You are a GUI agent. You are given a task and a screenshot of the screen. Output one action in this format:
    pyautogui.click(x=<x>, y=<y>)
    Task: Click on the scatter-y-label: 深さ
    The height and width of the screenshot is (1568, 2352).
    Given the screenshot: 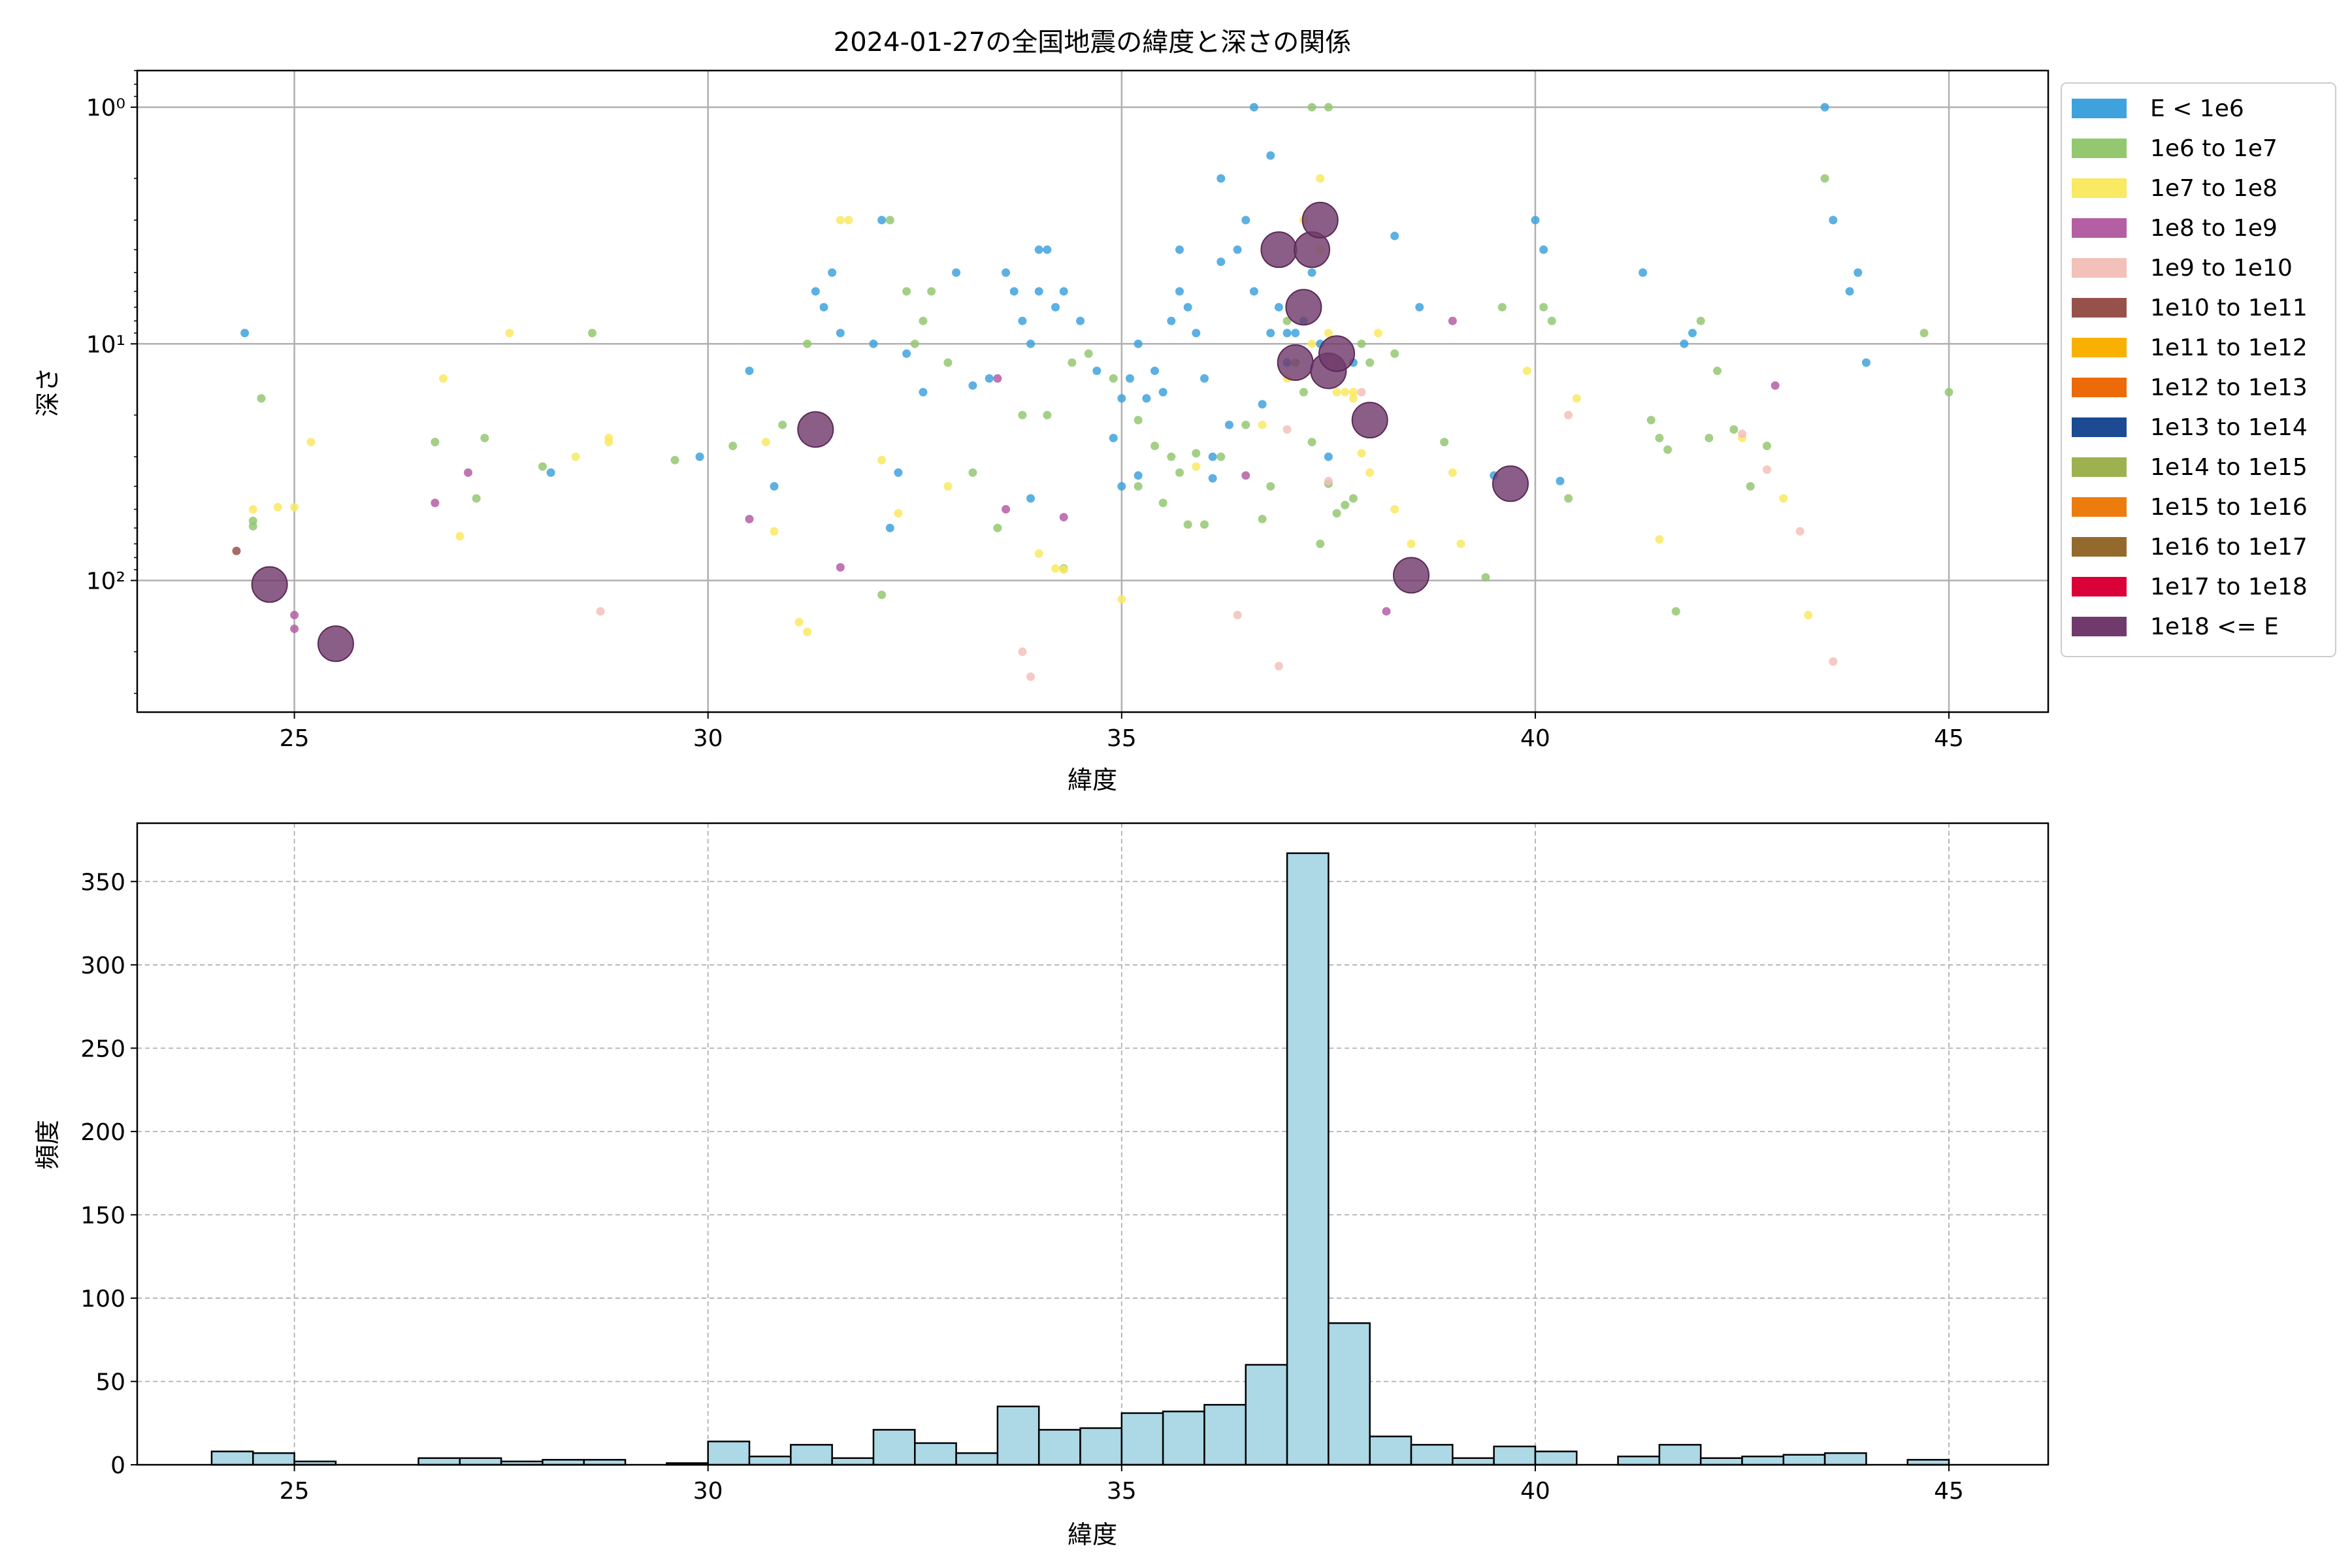 What is the action you would take?
    pyautogui.click(x=47, y=392)
    